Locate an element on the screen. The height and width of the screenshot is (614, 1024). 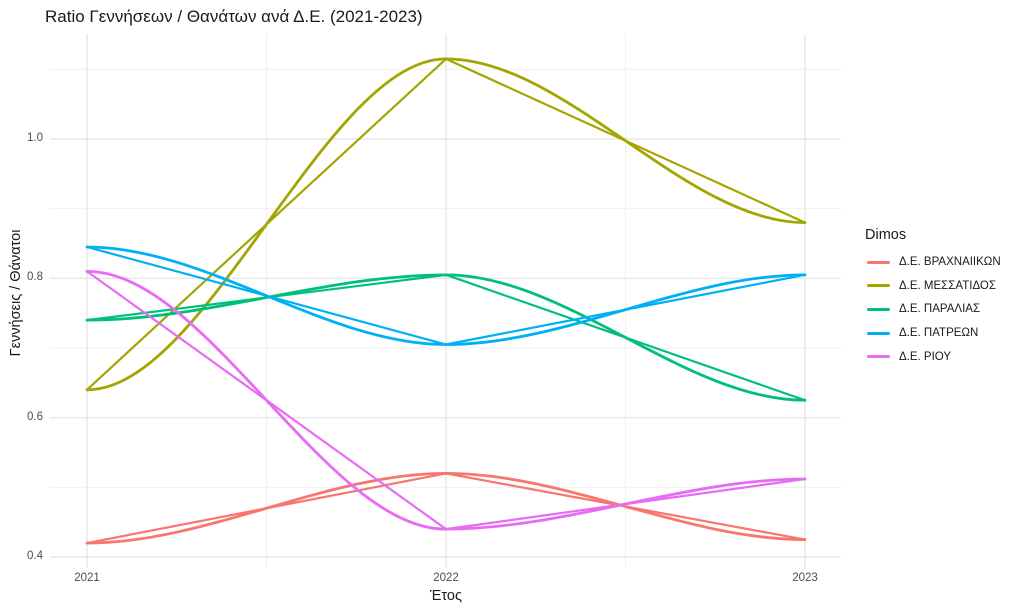
y-tick-label: 0.8 is located at coordinates (35, 277).